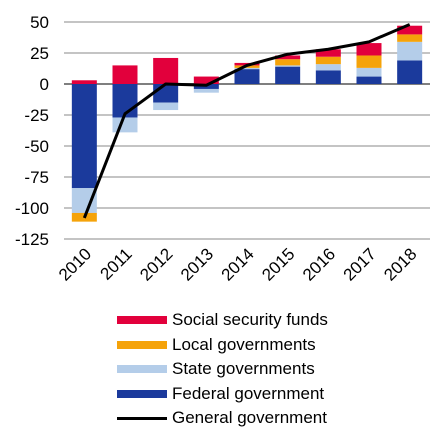 This screenshot has width=434, height=431. Describe the element at coordinates (36, 115) in the screenshot. I see `y-tick-label--25: -25` at that location.